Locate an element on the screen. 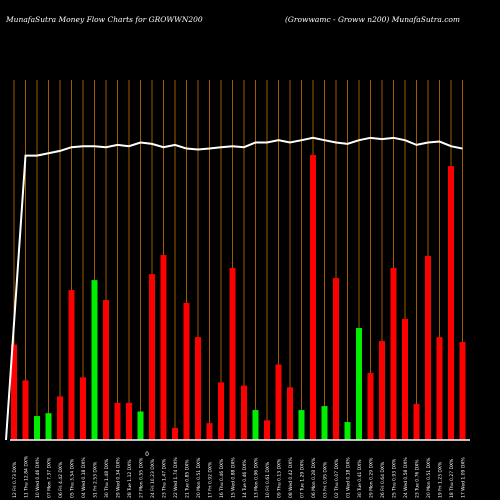 The width and height of the screenshot is (500, 500). x-tick-label: 06 Mon 0.28 DX% is located at coordinates (314, 477).